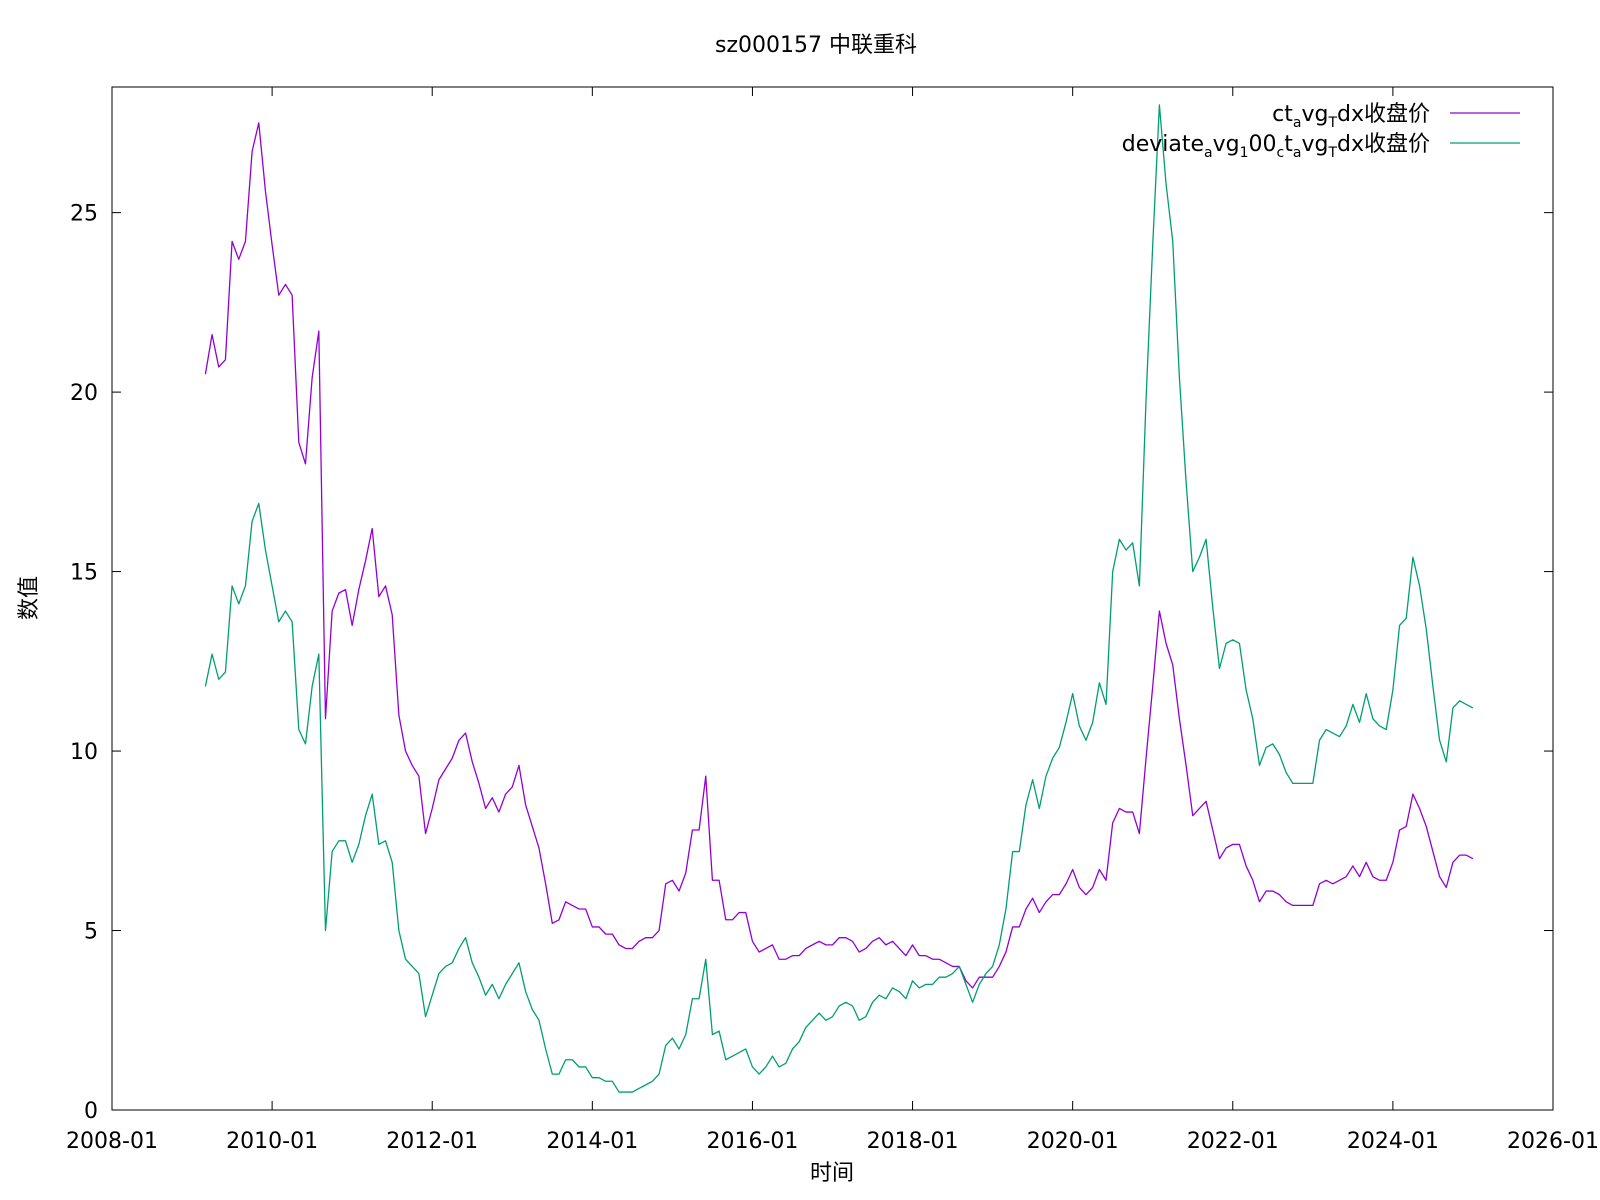  I want to click on y-tick-label: 5, so click(91, 932).